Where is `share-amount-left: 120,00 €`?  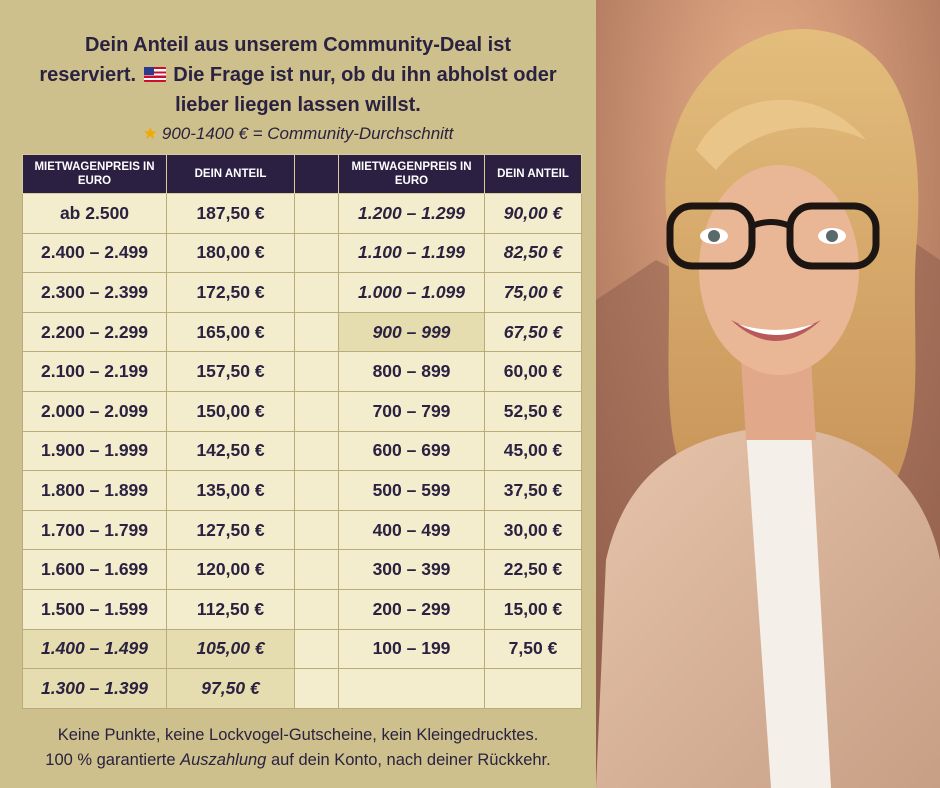 share-amount-left: 120,00 € is located at coordinates (230, 569).